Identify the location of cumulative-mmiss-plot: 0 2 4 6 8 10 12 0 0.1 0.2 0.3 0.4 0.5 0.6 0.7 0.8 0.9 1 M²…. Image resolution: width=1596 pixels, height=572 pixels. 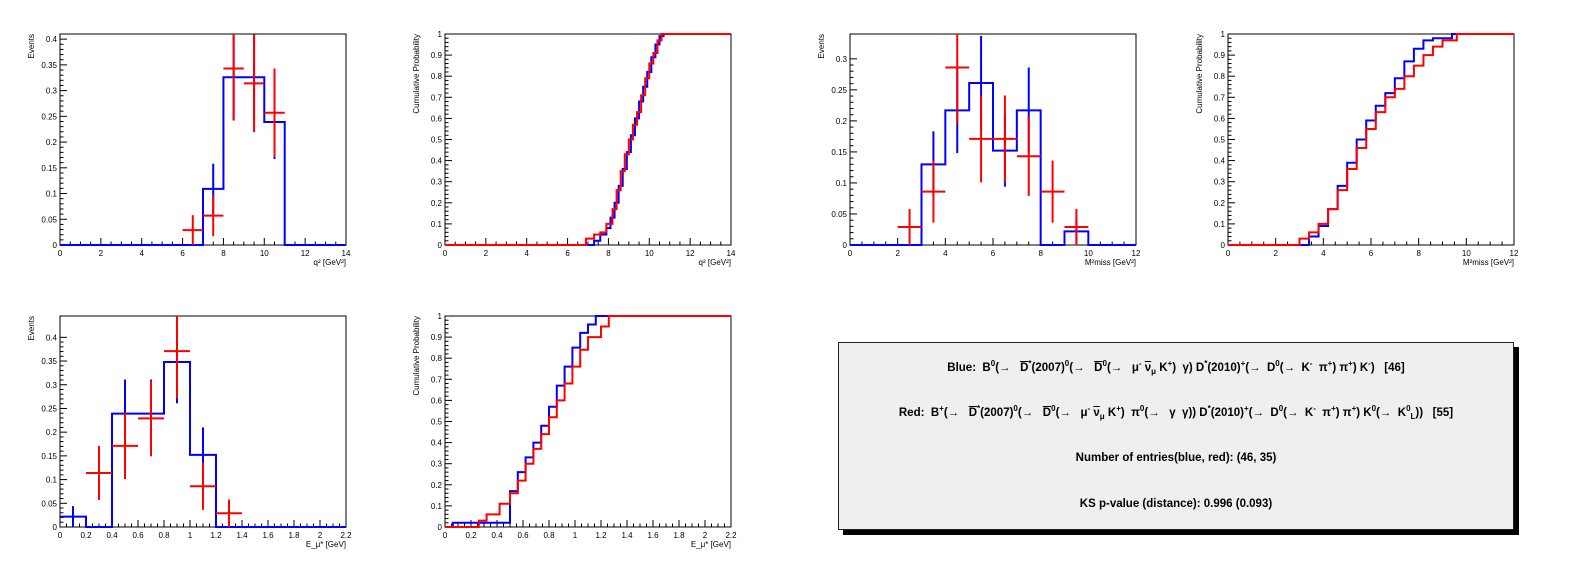
(1357, 148).